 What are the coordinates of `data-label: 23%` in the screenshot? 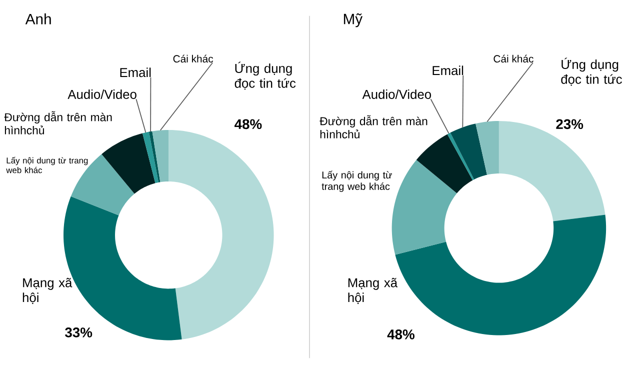 It's located at (570, 124).